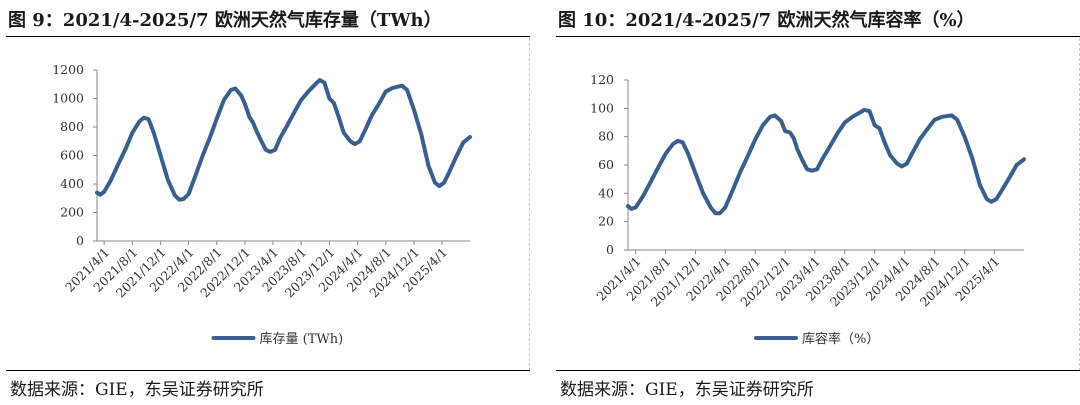 The width and height of the screenshot is (1080, 405). Describe the element at coordinates (72, 183) in the screenshot. I see `y-tick-label: 400` at that location.